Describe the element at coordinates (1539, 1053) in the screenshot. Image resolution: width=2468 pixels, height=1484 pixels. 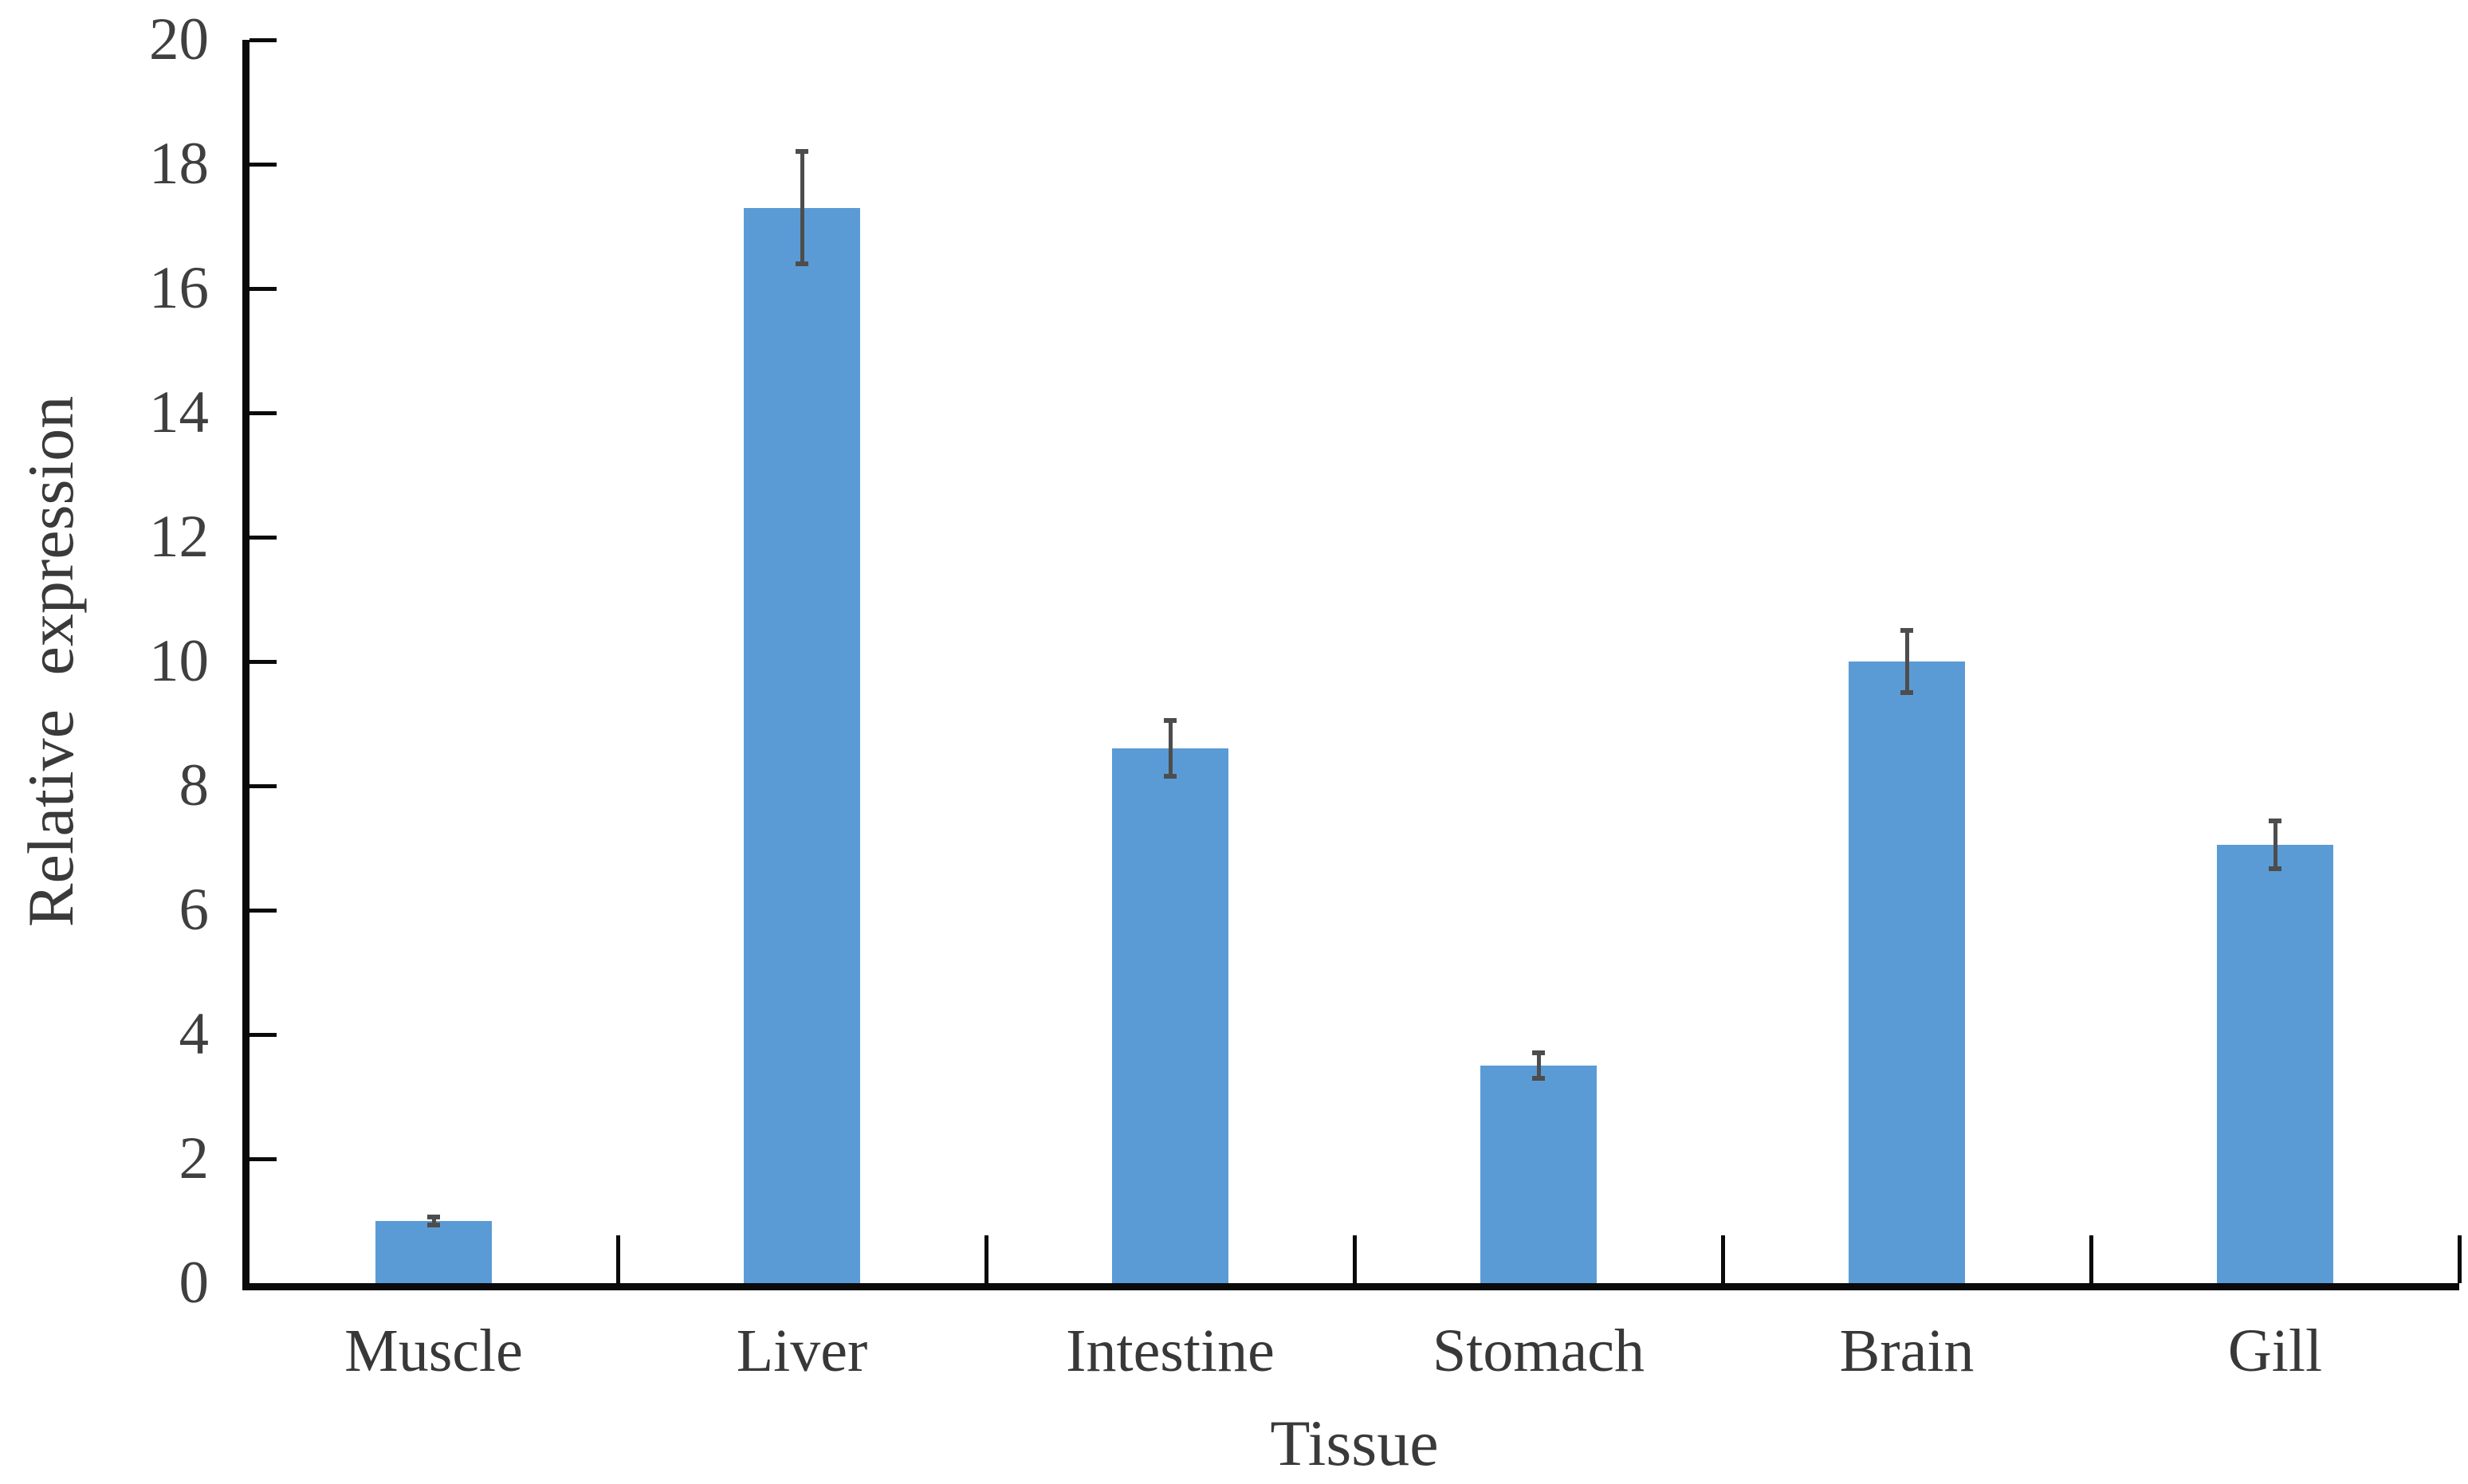
I see `error-bar-cap-top-stomach` at that location.